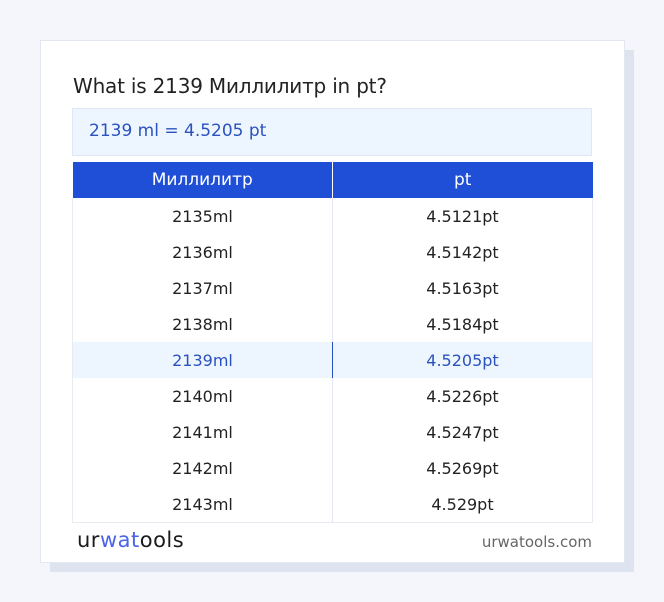 This screenshot has height=602, width=664. I want to click on cell-ml: 2139ml, so click(202, 360).